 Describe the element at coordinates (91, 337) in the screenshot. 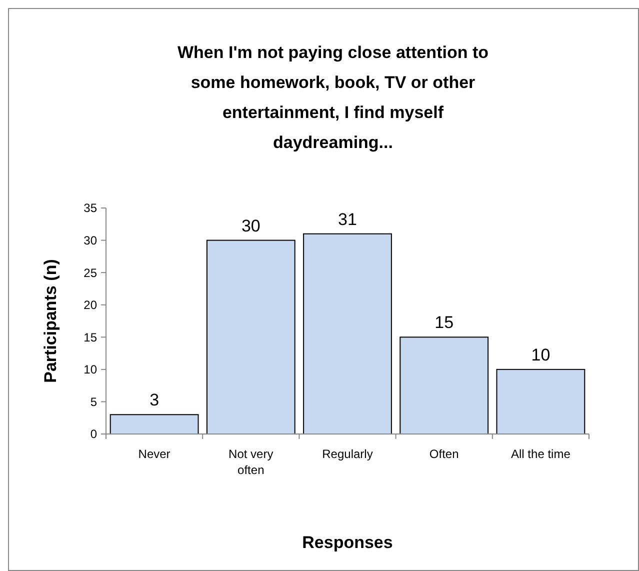

I see `y-tick-label: 15` at that location.